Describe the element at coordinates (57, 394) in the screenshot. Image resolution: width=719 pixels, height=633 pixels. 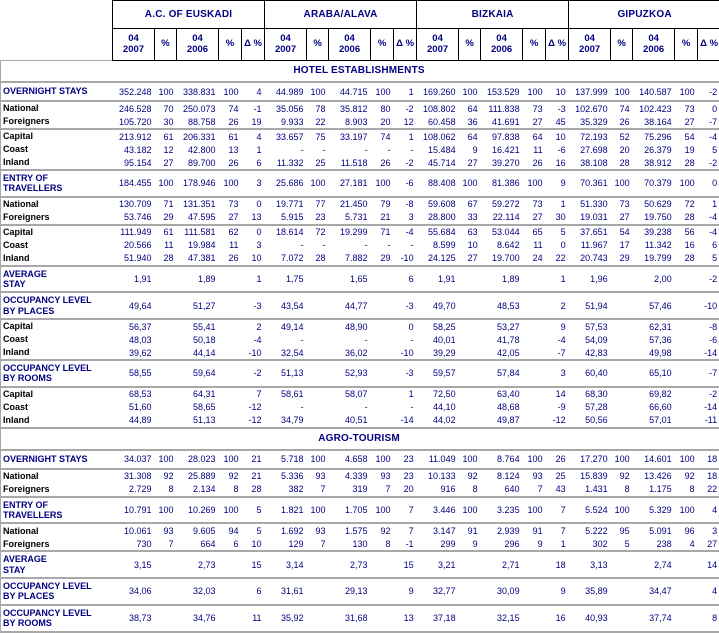
I see `row-label: Capital` at that location.